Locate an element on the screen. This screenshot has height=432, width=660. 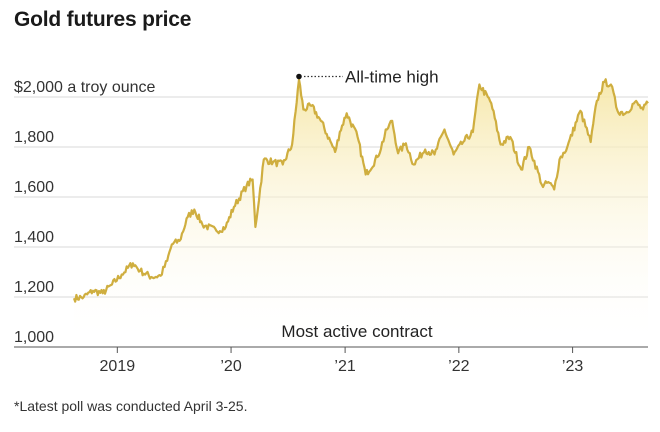
y-tick-label-1000: 1,000 is located at coordinates (34, 337).